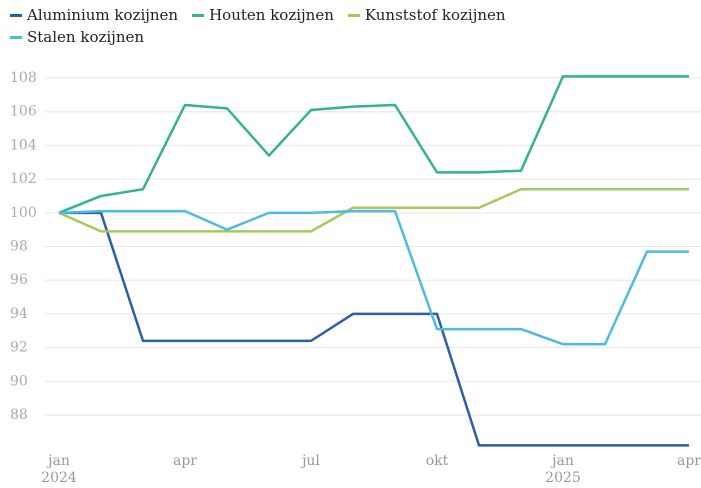  I want to click on x-tick-label: jan 2025, so click(563, 469).